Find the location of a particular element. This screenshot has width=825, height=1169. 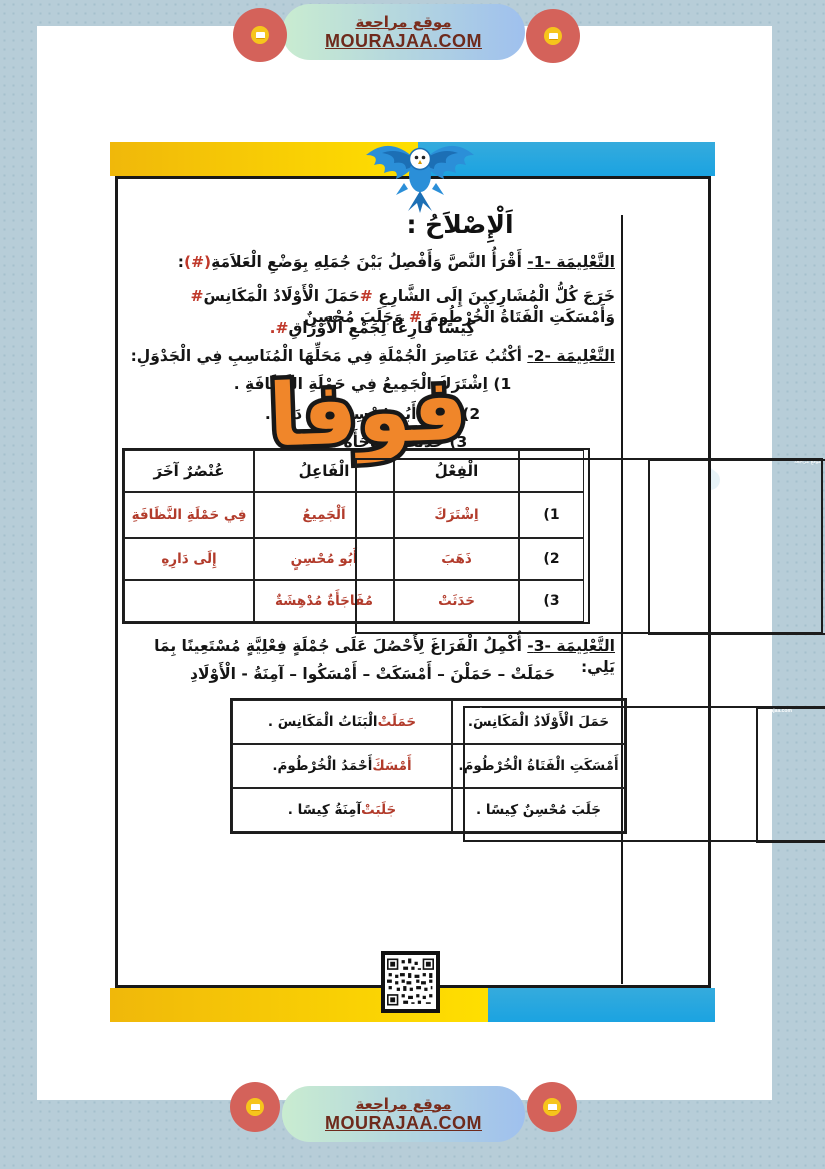

bottom-bar-blue is located at coordinates (601, 1005).